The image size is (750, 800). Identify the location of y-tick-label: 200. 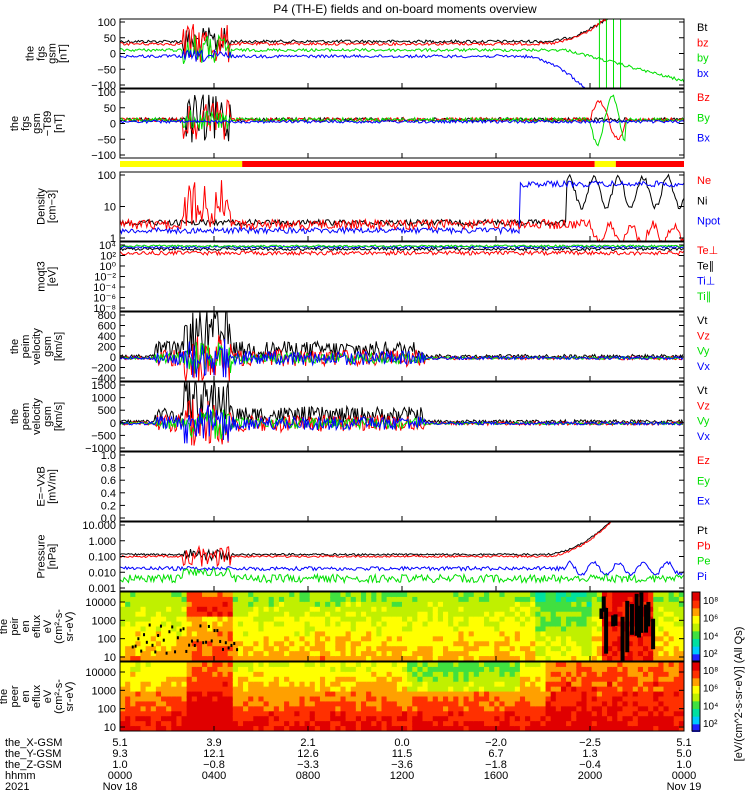
(107, 348).